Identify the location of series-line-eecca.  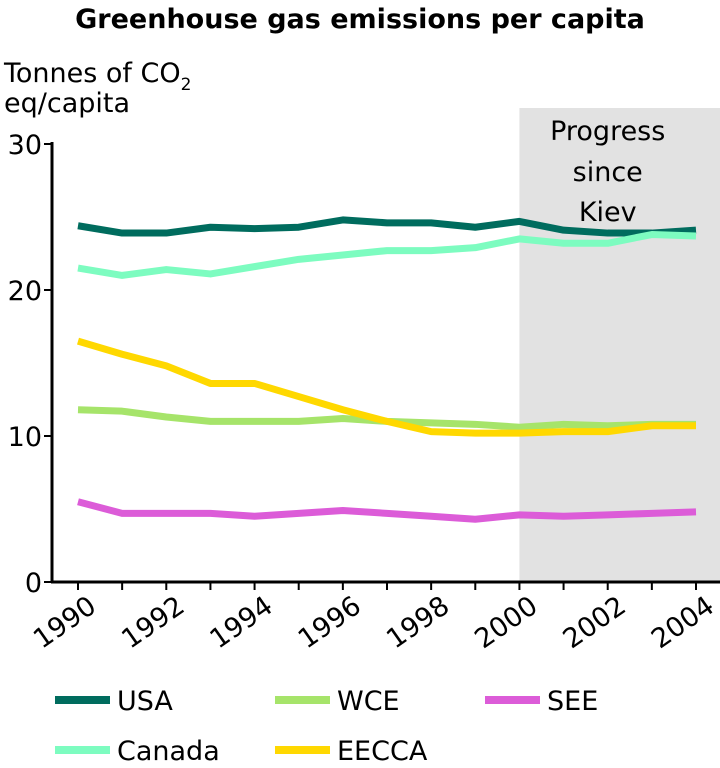
(386, 387).